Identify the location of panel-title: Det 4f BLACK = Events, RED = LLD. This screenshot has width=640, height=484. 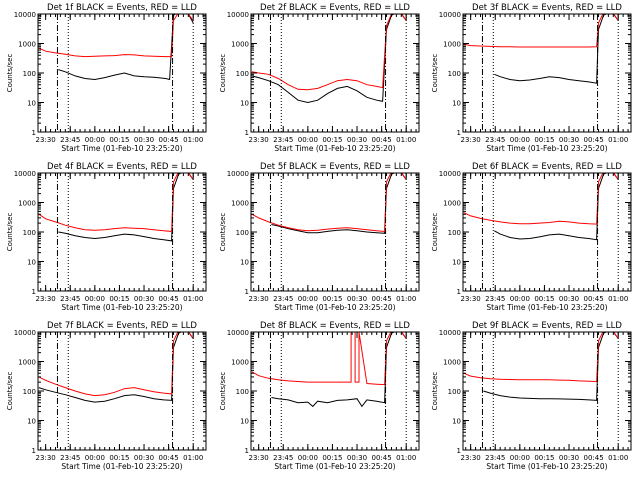
(122, 167).